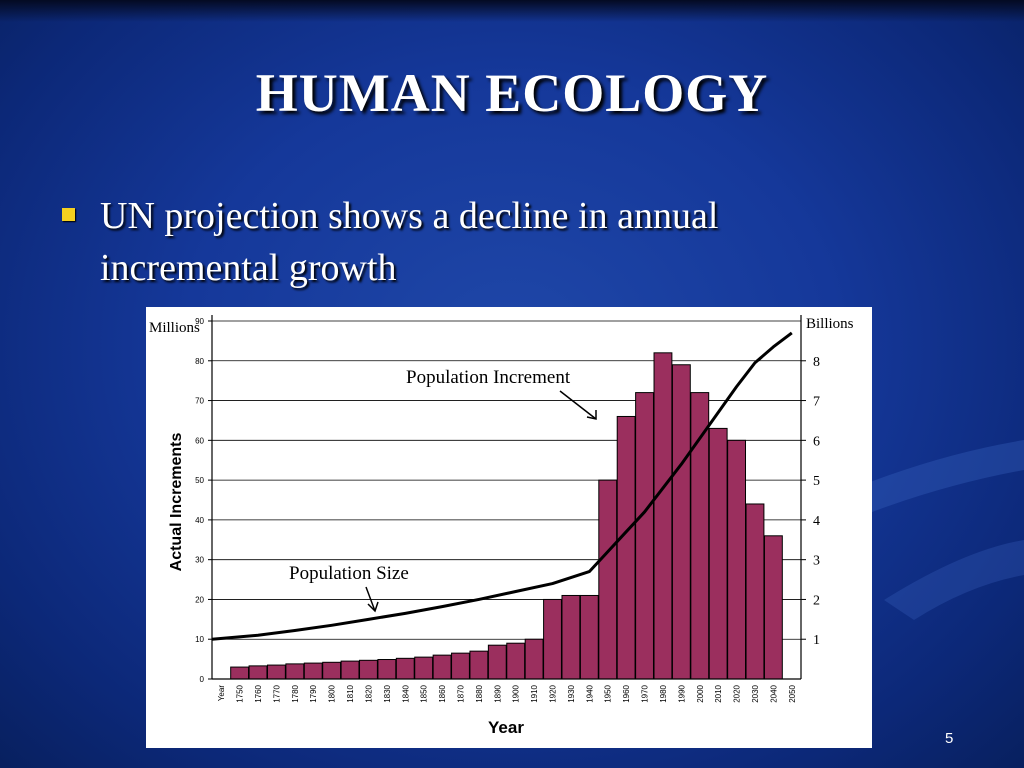  I want to click on x-tick-label: 1940, so click(589, 693).